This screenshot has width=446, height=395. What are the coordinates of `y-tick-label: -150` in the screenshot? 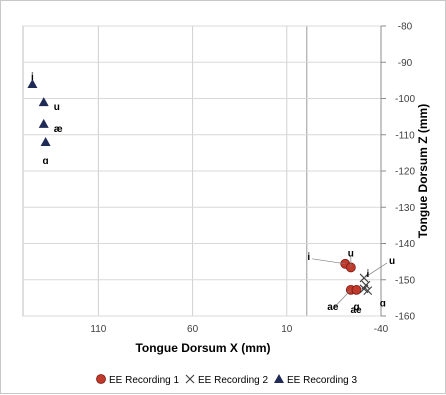 It's located at (405, 280).